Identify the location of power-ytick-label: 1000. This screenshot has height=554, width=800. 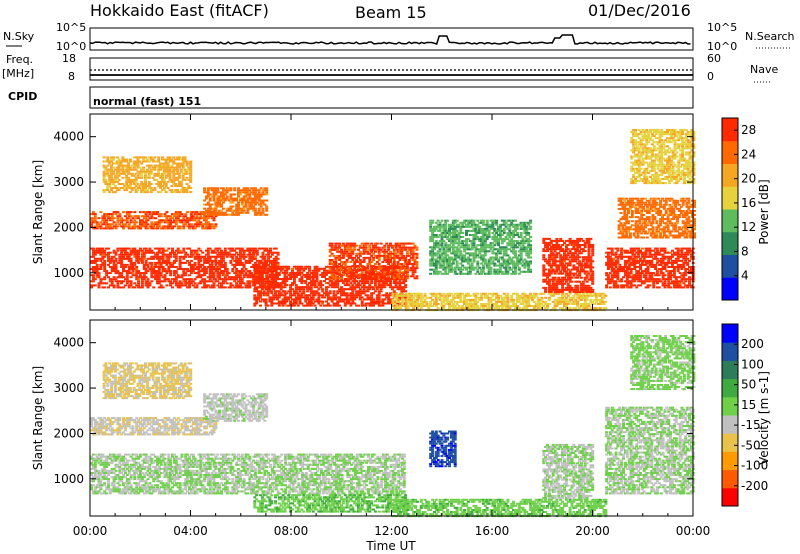
(68, 273).